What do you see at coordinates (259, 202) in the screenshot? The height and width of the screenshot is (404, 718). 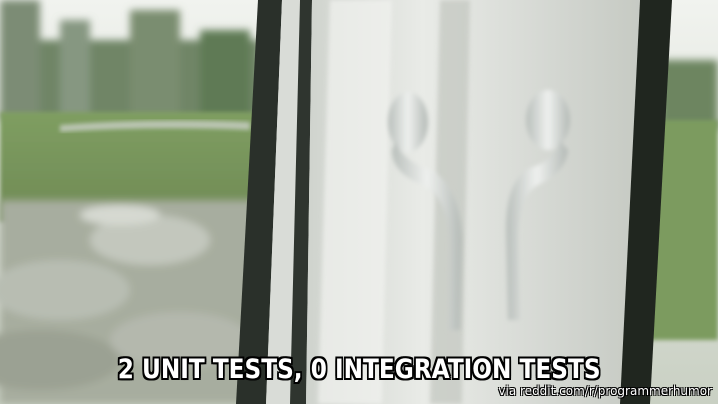 I see `frame-dark-left` at bounding box center [259, 202].